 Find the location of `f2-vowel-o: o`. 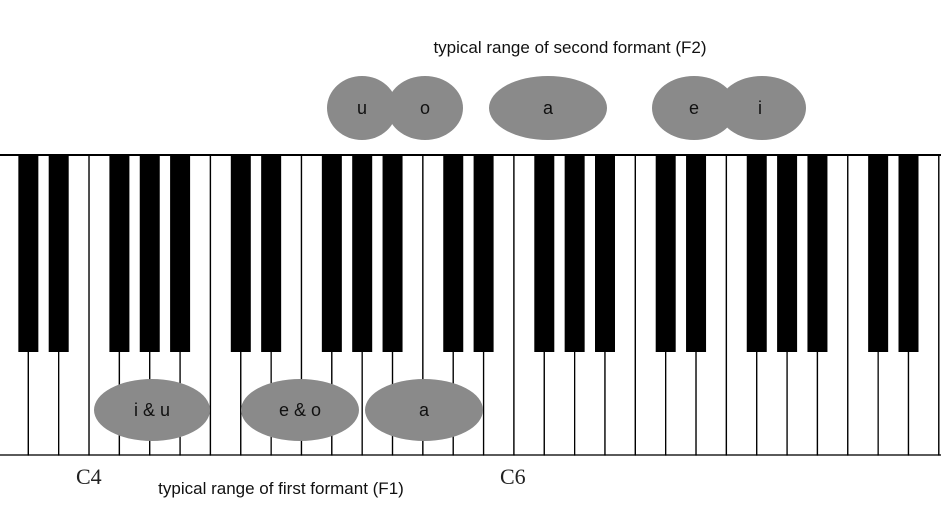

f2-vowel-o: o is located at coordinates (425, 108).